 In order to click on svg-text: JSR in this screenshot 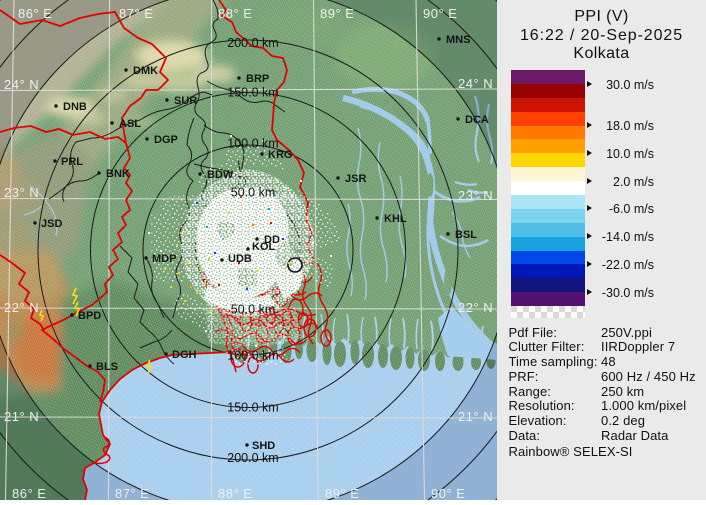, I will do `click(355, 179)`.